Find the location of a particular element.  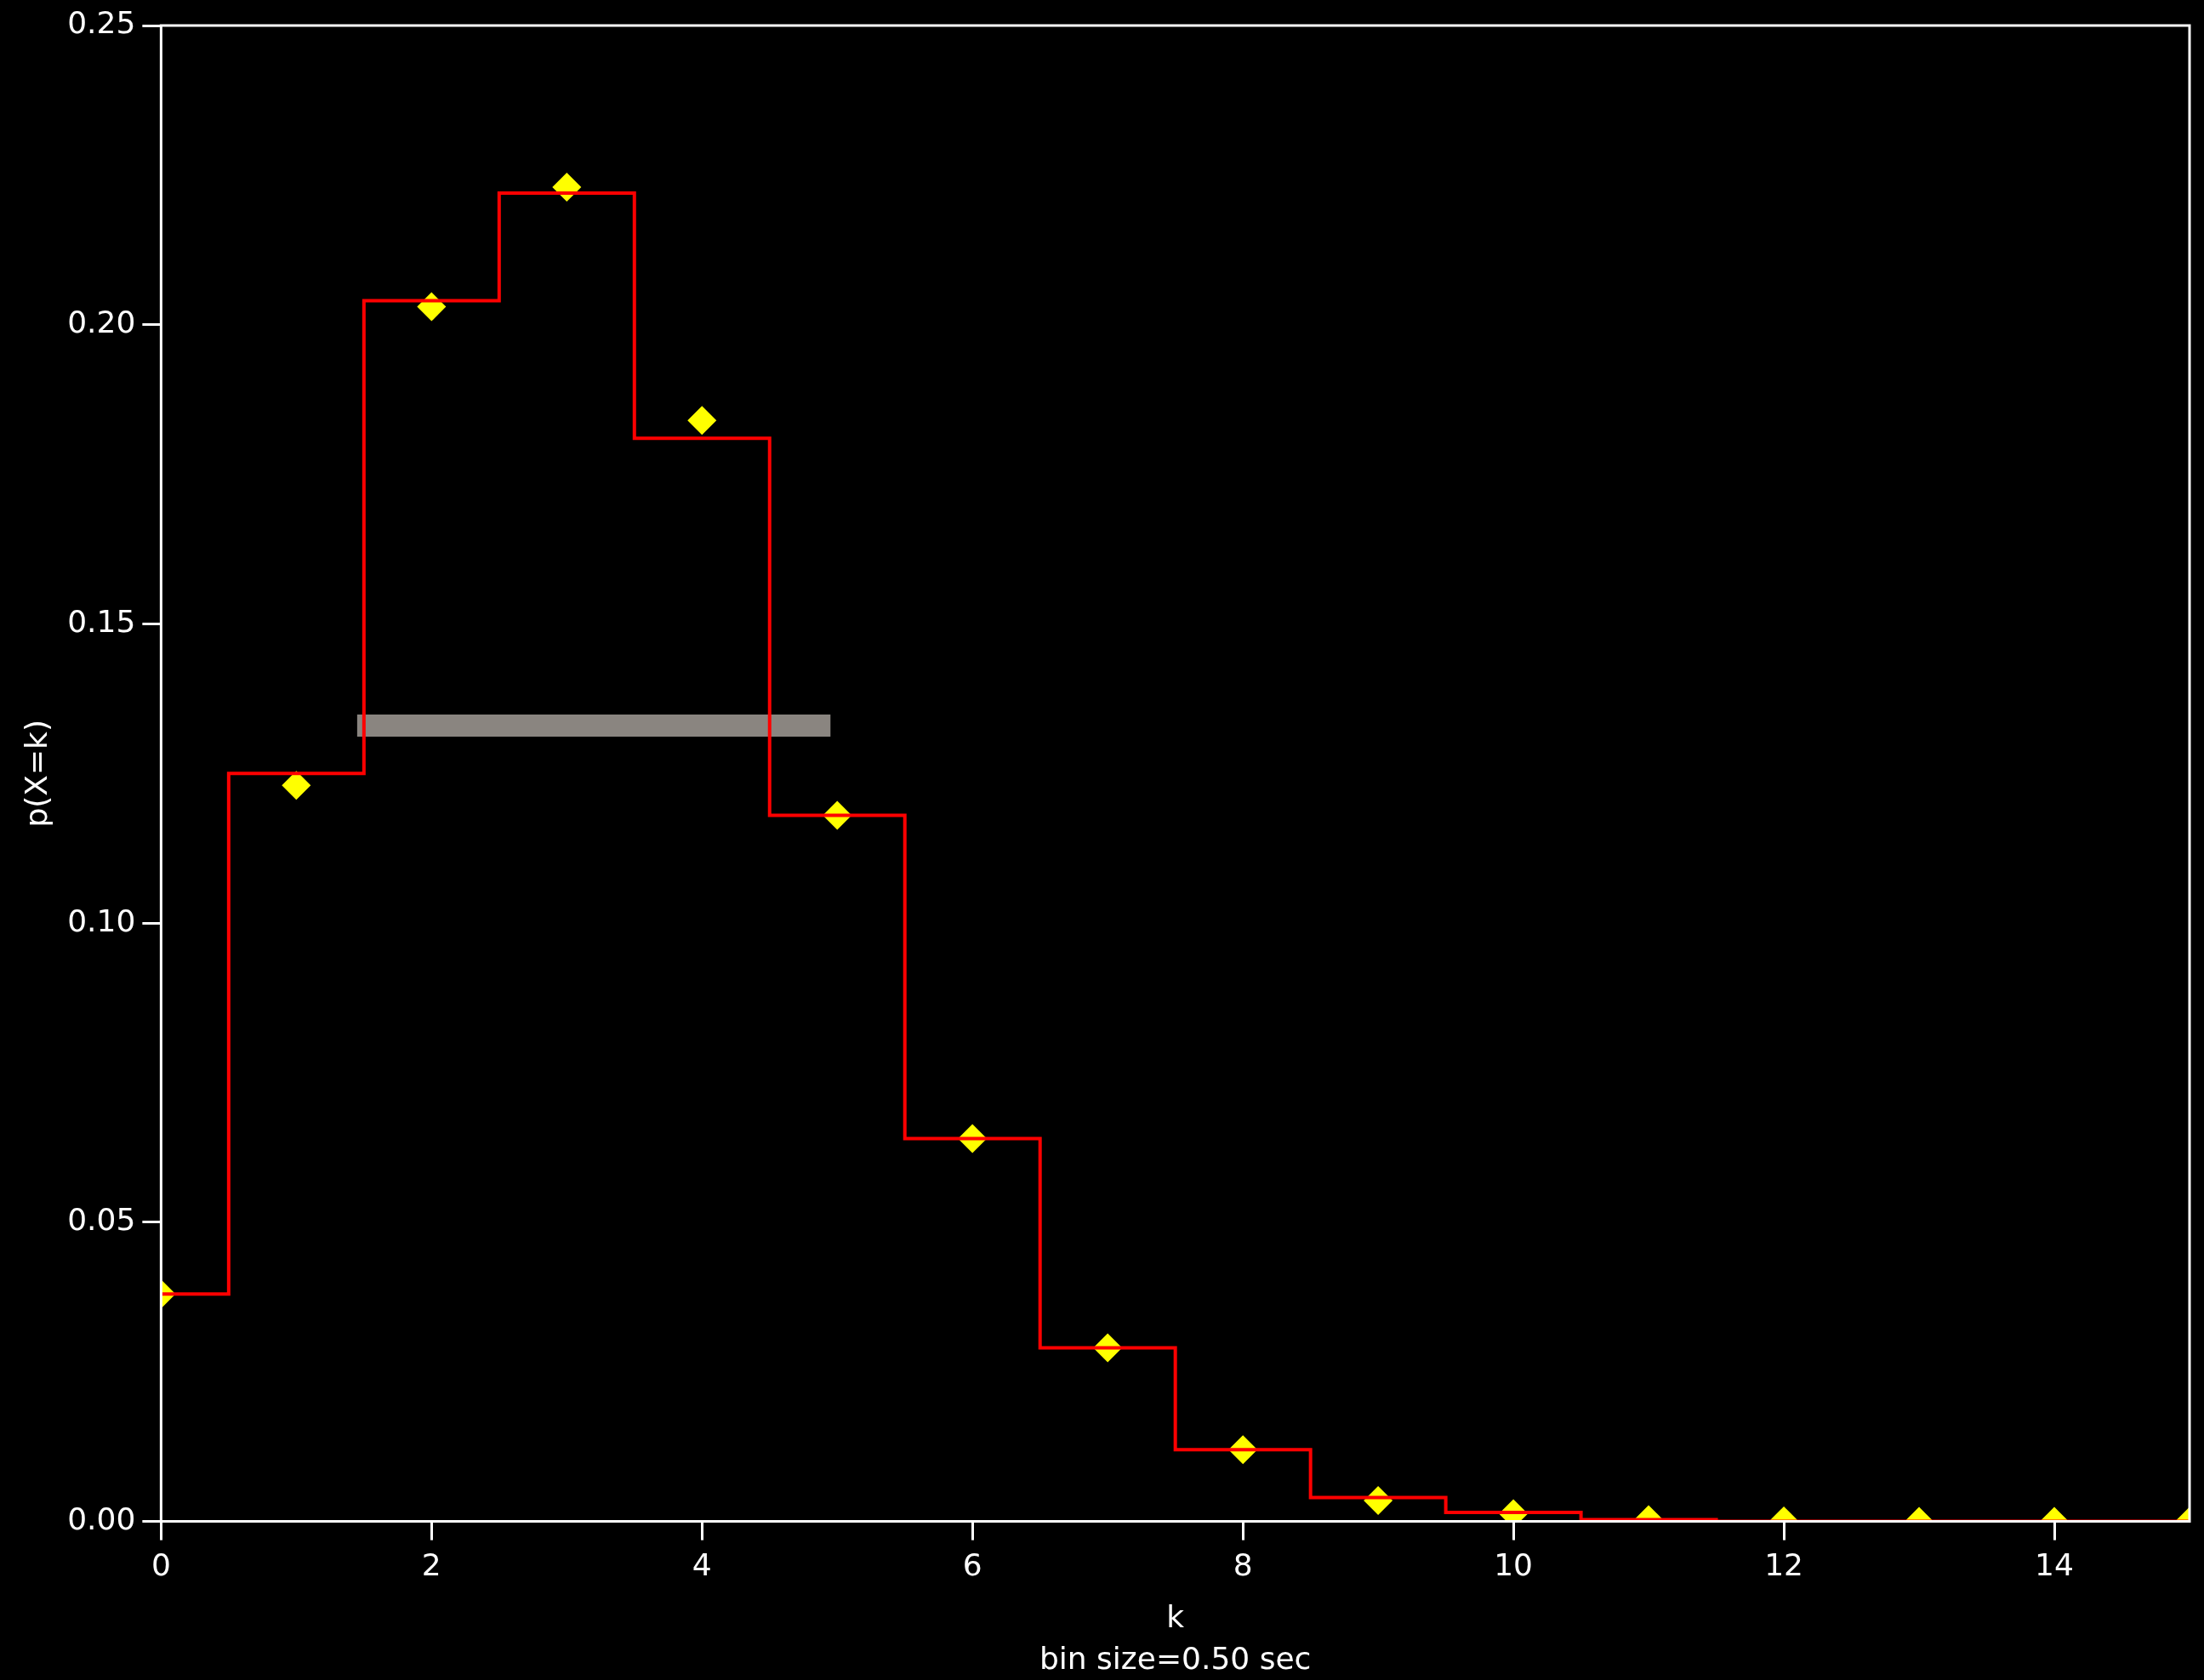

y-tick-label: 0.05 is located at coordinates (101, 1220).